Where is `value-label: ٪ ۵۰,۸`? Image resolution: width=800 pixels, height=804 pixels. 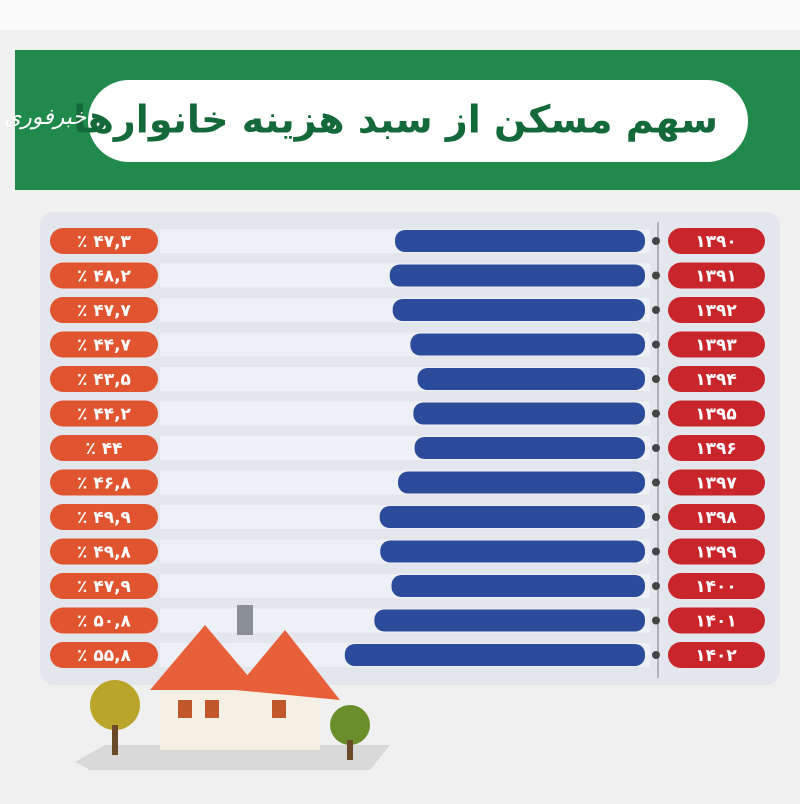
value-label: ٪ ۵۰,۸ is located at coordinates (104, 622).